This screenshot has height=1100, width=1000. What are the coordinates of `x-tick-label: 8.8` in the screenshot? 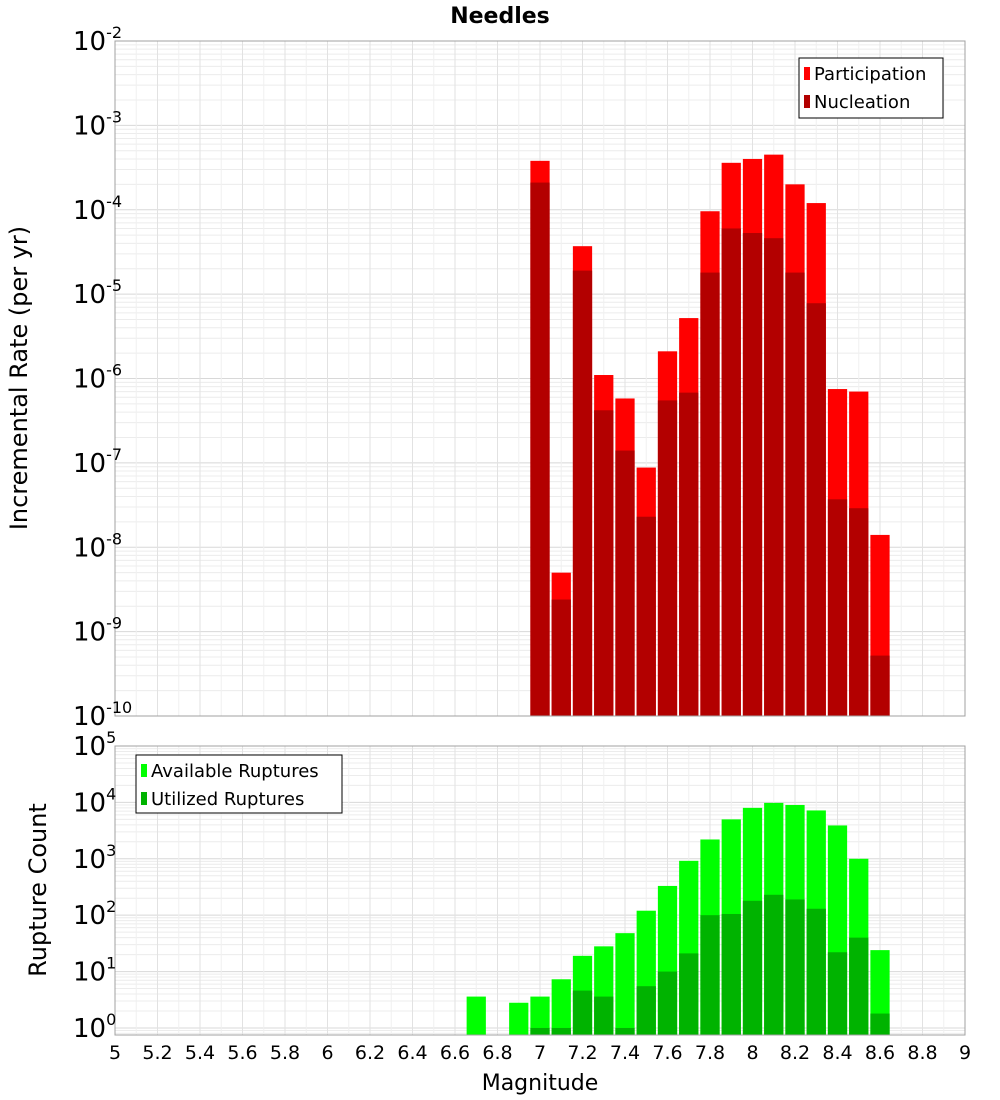 It's located at (922, 1053).